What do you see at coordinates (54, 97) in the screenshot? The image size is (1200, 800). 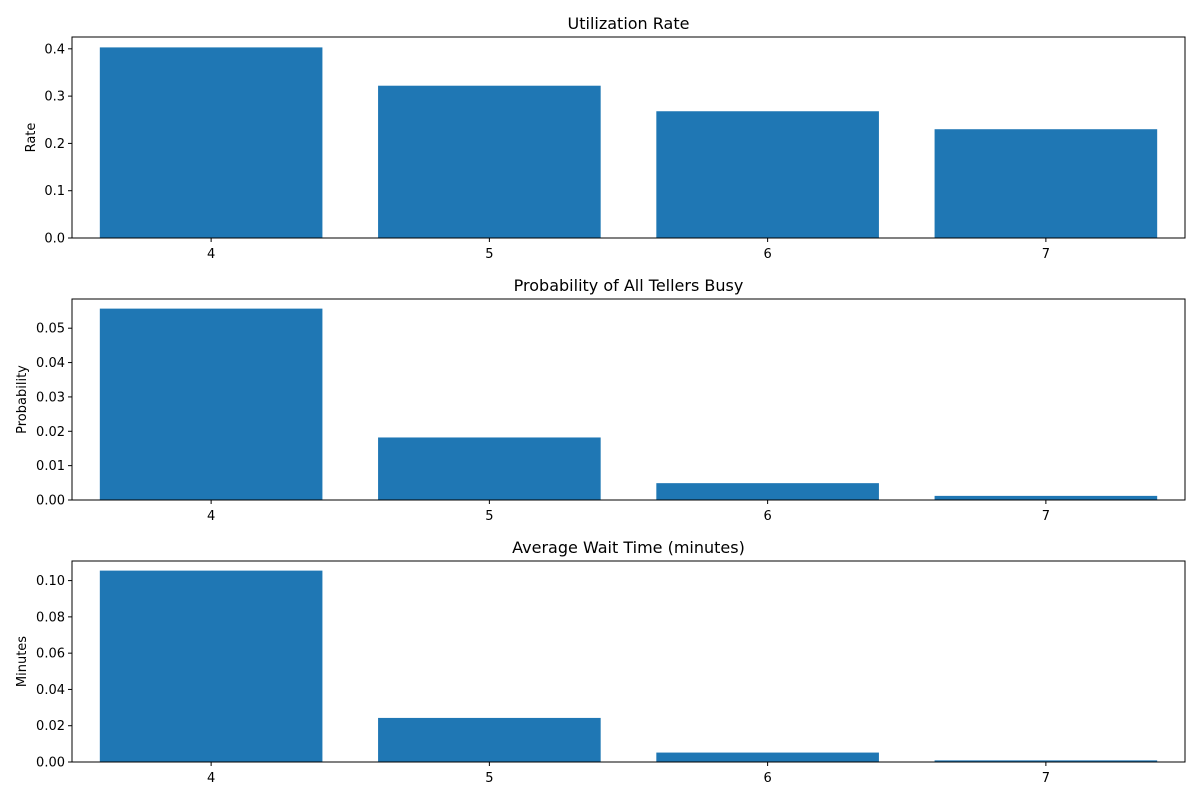 I see `y-tick-label: 0.3` at bounding box center [54, 97].